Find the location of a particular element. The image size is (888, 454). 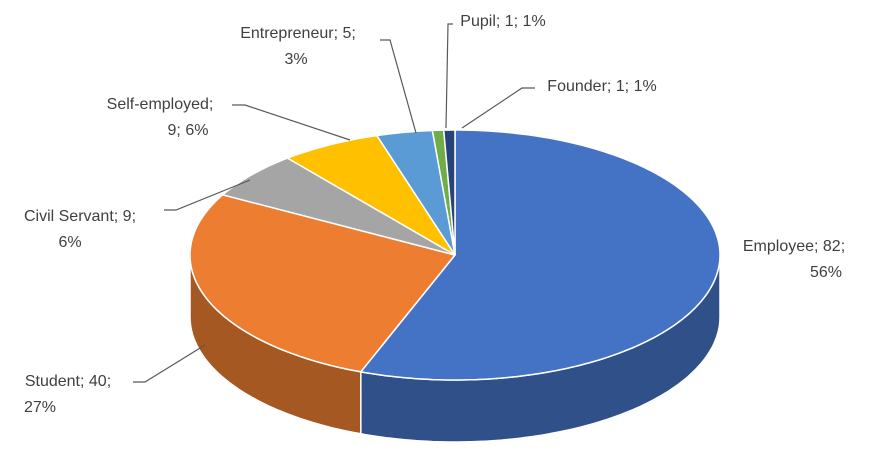

data-label: Pupil; 1; 1% is located at coordinates (502, 21).